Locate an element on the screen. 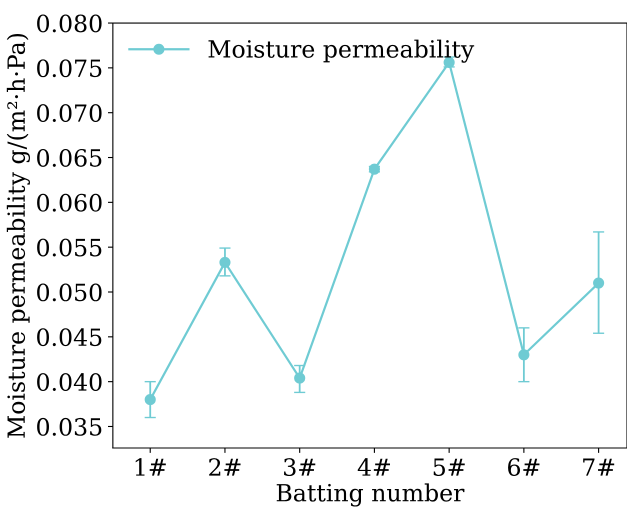 The height and width of the screenshot is (512, 627). y-tick-label: 0.055 is located at coordinates (69, 247).